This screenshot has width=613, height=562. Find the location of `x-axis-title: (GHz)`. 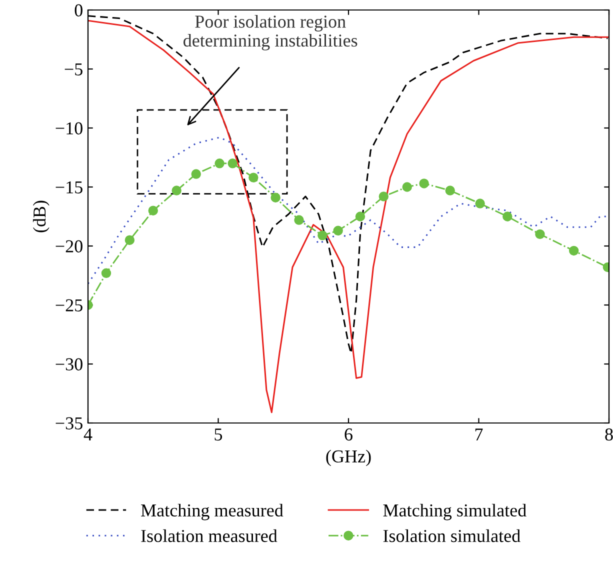

x-axis-title: (GHz) is located at coordinates (348, 458).